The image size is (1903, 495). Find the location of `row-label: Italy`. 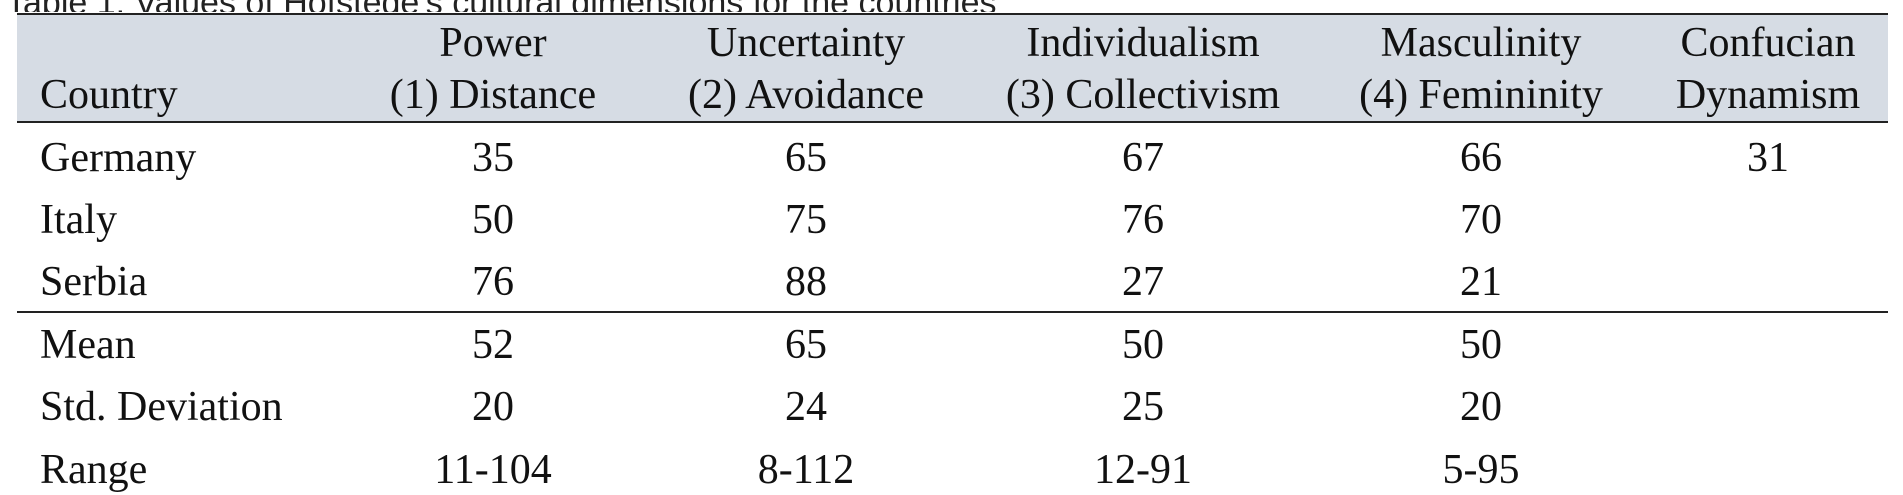

row-label: Italy is located at coordinates (78, 220).